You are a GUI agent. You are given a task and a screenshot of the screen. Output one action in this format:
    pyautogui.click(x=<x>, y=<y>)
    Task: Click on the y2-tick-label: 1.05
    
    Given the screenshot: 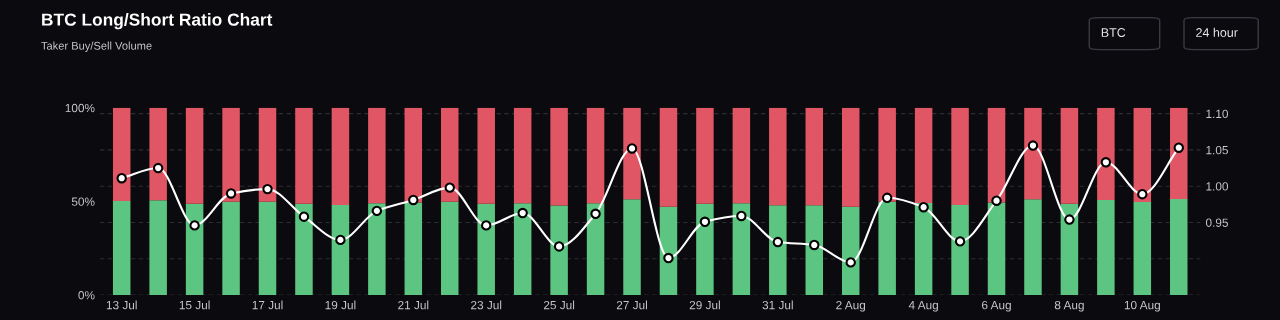 What is the action you would take?
    pyautogui.click(x=1217, y=150)
    